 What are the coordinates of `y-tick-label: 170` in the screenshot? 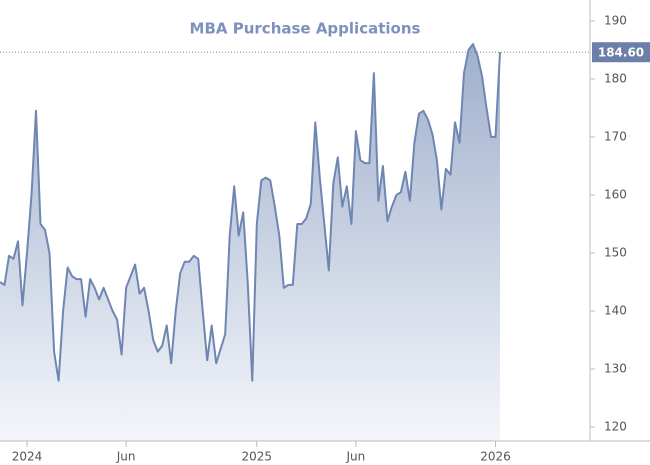 It's located at (615, 136).